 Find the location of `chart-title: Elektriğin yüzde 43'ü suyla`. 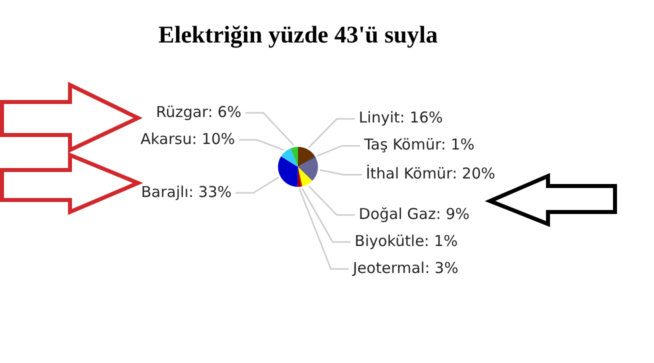

chart-title: Elektriğin yüzde 43'ü suyla is located at coordinates (298, 35).